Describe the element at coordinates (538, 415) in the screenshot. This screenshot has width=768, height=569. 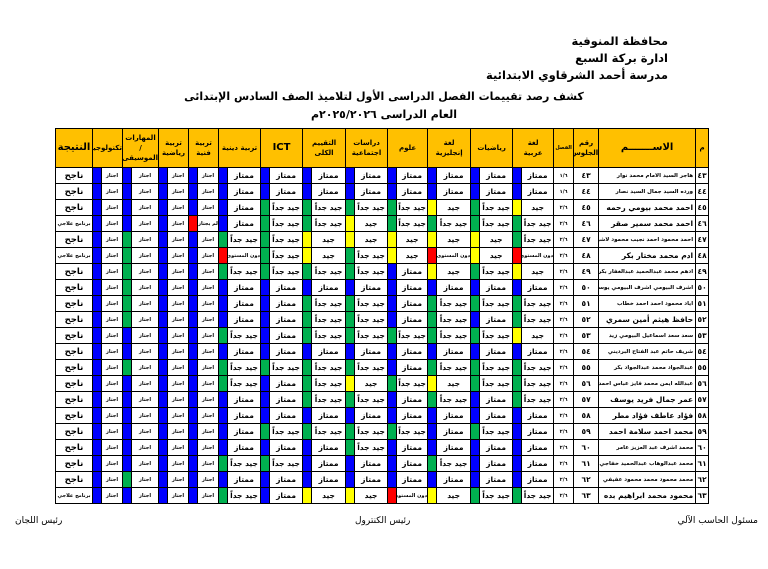
I see `grade-arabic: ممتاز` at that location.